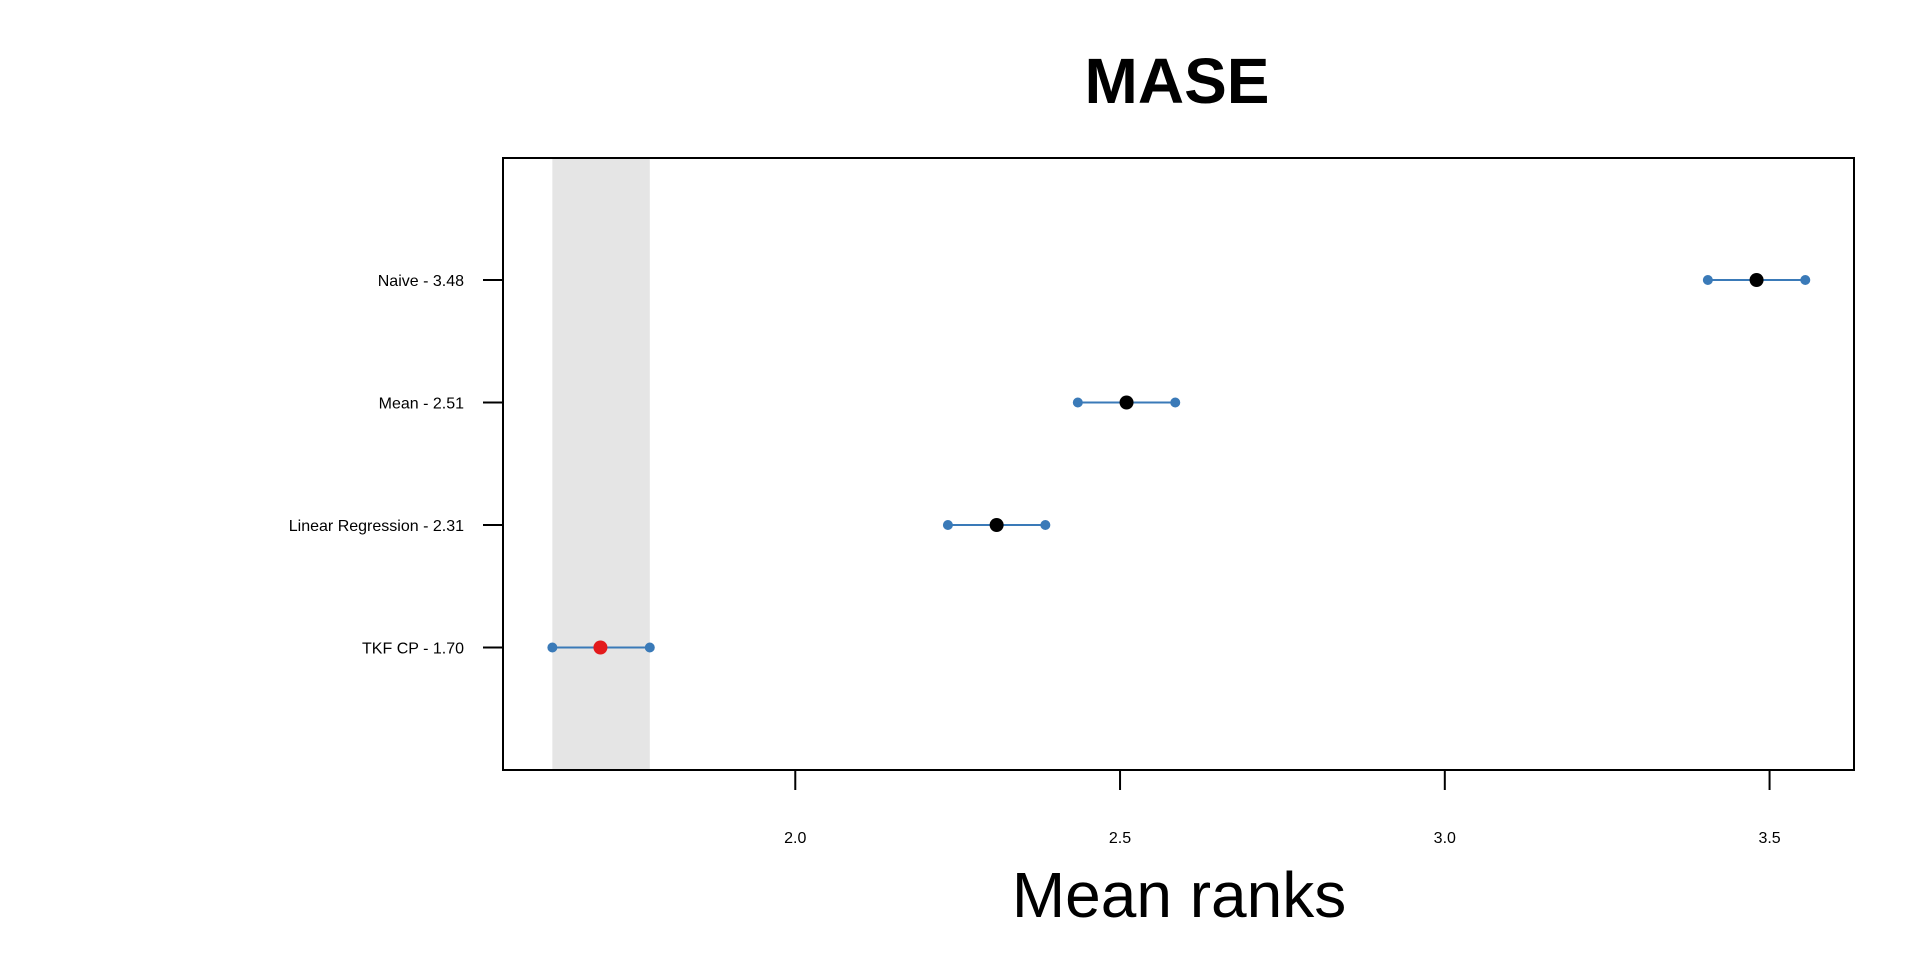 This screenshot has height=960, width=1920. Describe the element at coordinates (1445, 838) in the screenshot. I see `x-tick-label: 3.0` at that location.